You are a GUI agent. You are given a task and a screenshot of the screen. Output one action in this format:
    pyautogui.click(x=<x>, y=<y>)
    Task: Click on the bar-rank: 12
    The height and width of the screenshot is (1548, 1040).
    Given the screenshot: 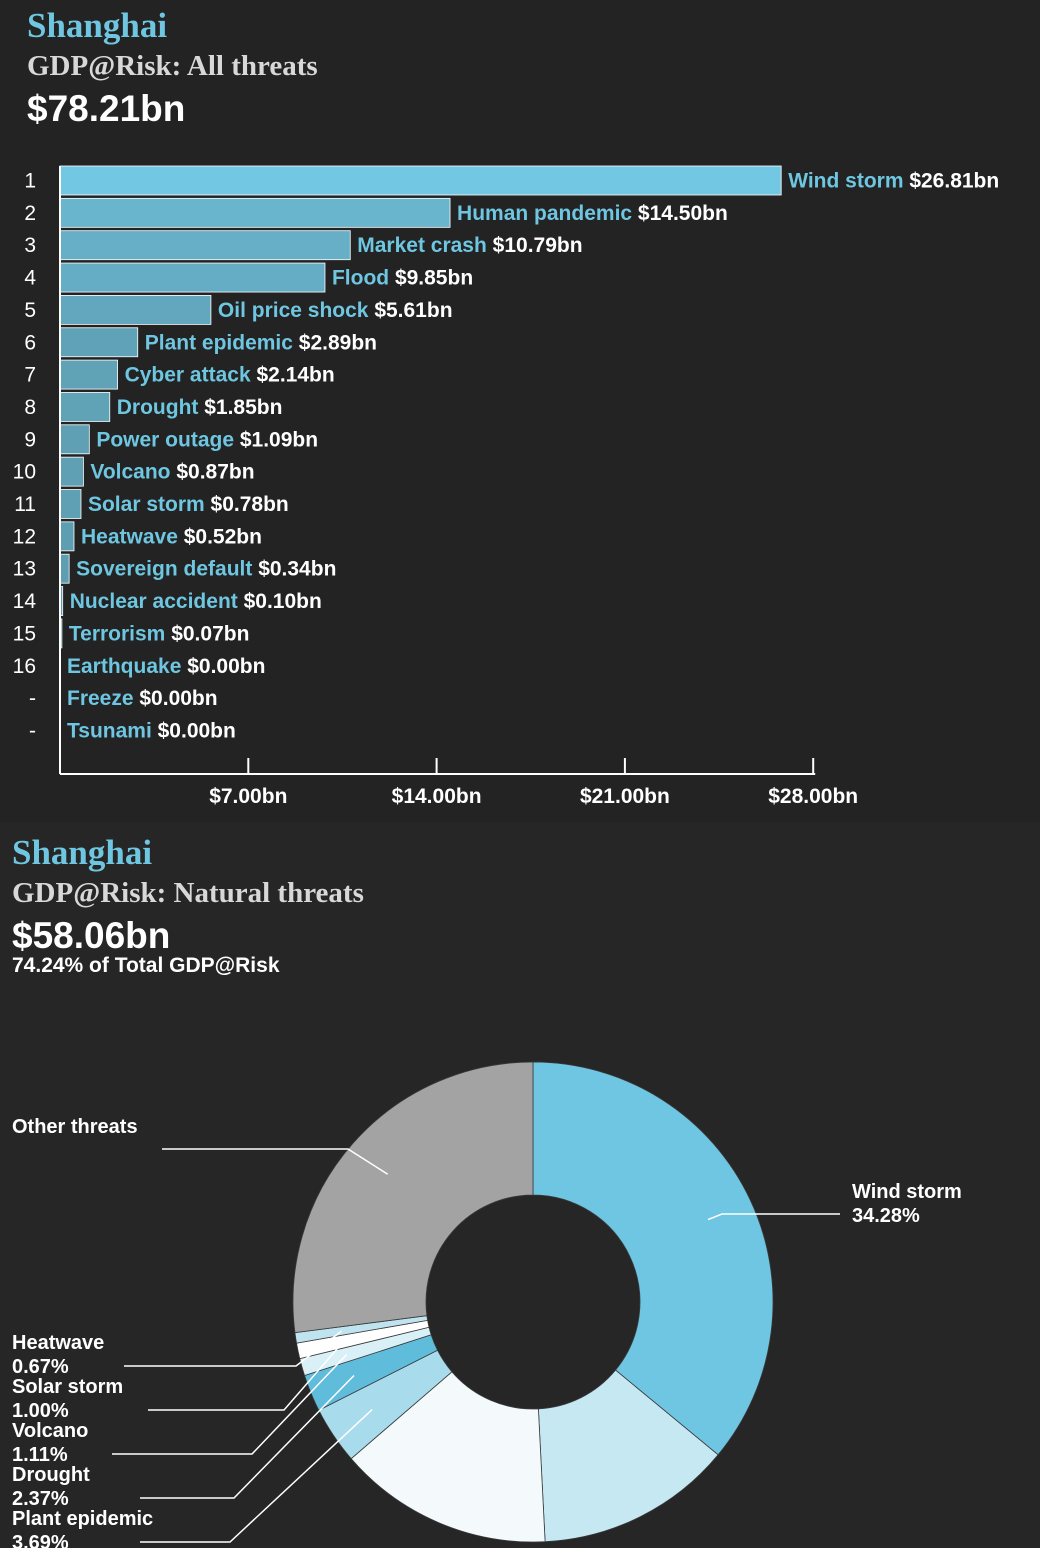 What is the action you would take?
    pyautogui.click(x=24, y=536)
    